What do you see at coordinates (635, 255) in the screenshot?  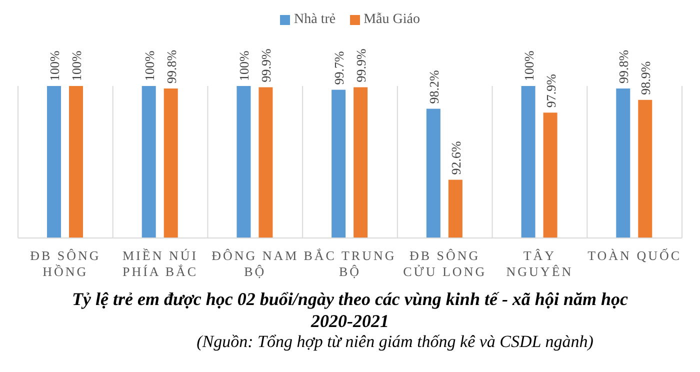 I see `x-tick-label: TOÀN QUỐC` at bounding box center [635, 255].